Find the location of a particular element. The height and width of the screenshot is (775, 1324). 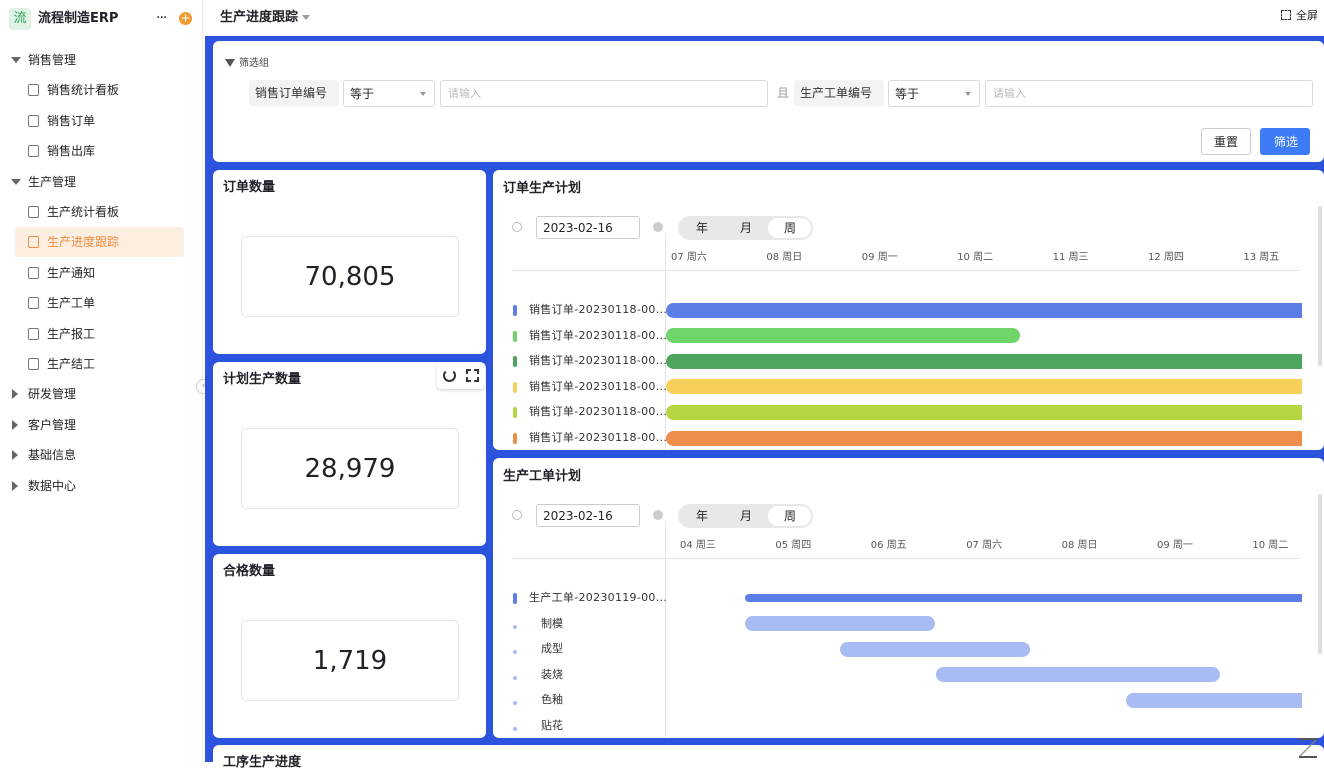

scrollbar is located at coordinates (1320, 574).